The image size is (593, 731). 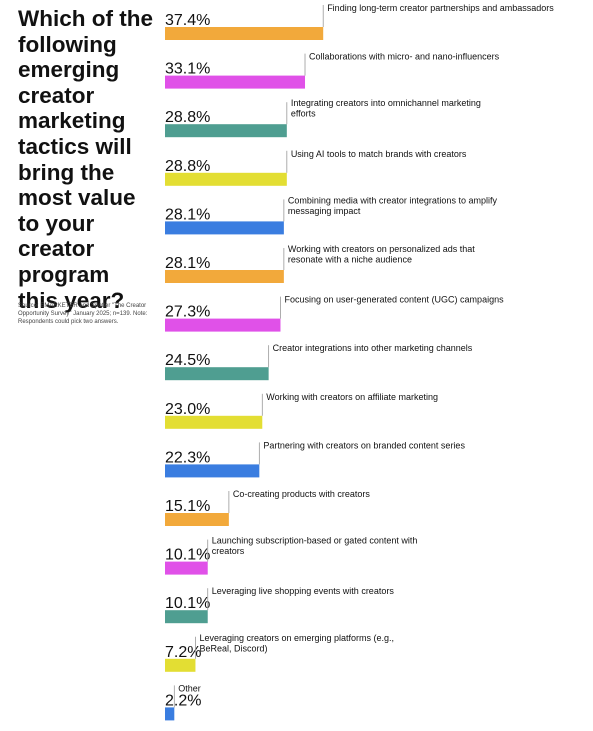 I want to click on value-label-11: 15.1%, so click(x=187, y=506).